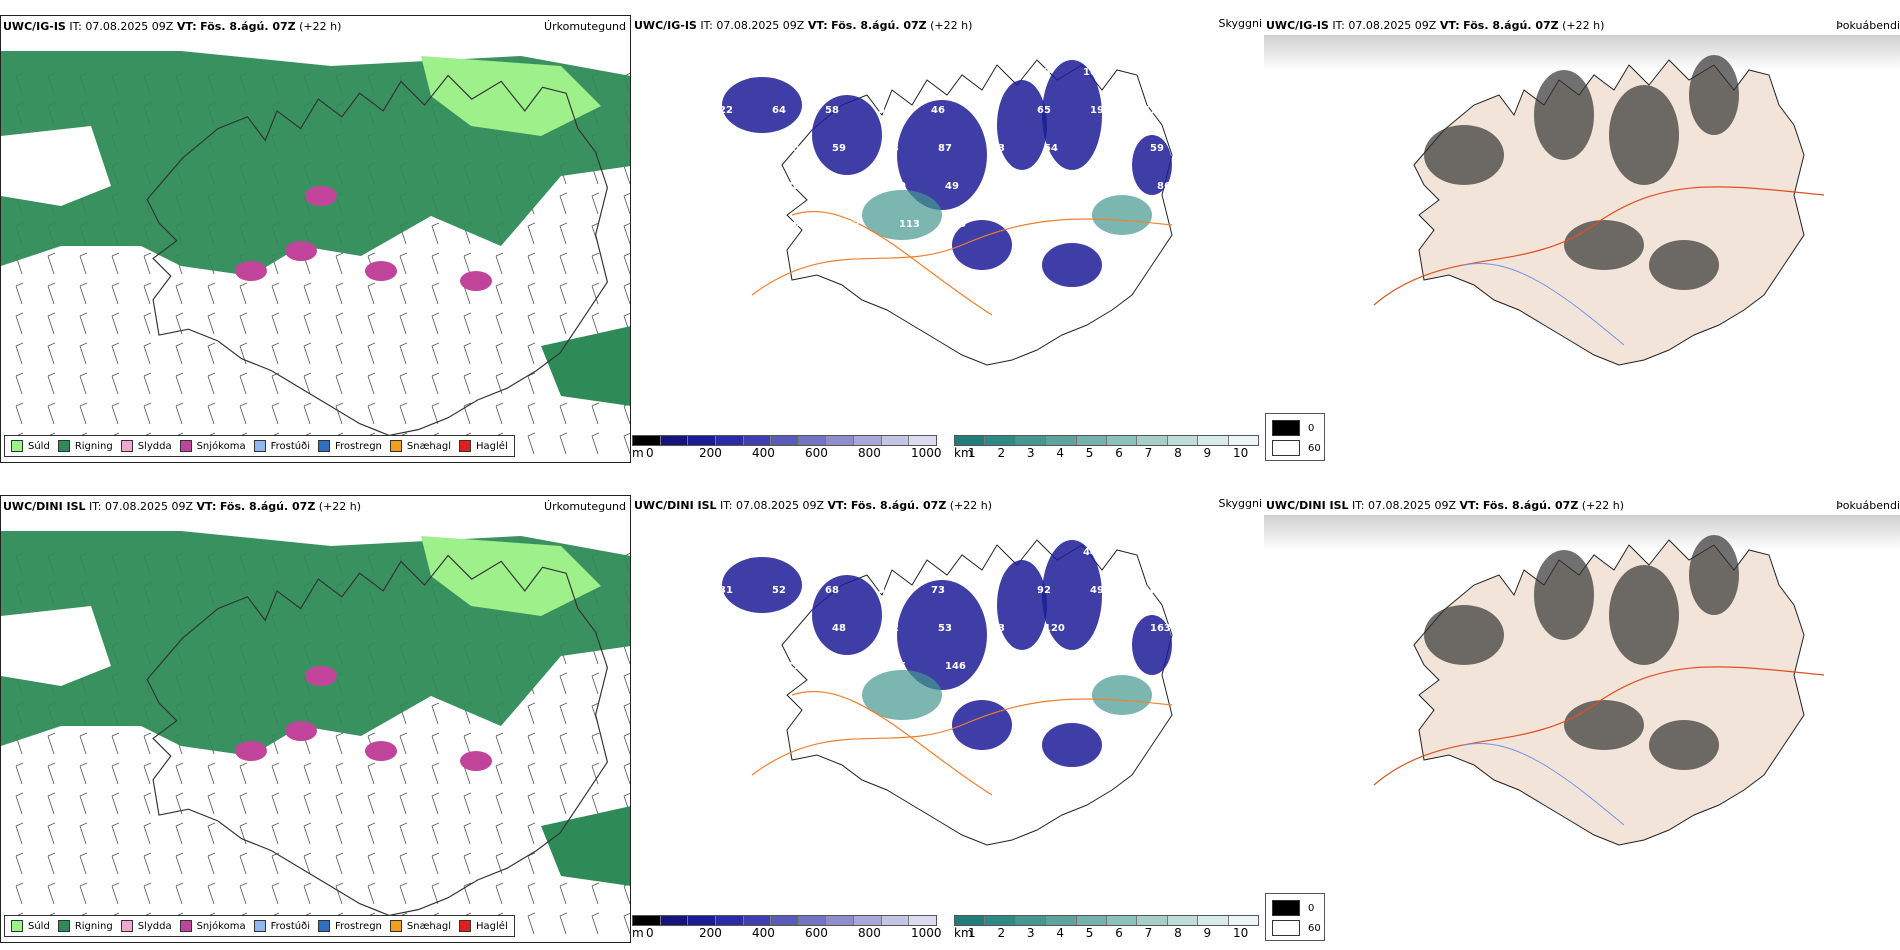 The width and height of the screenshot is (1900, 950). I want to click on cloud-base-label: 68, so click(832, 590).